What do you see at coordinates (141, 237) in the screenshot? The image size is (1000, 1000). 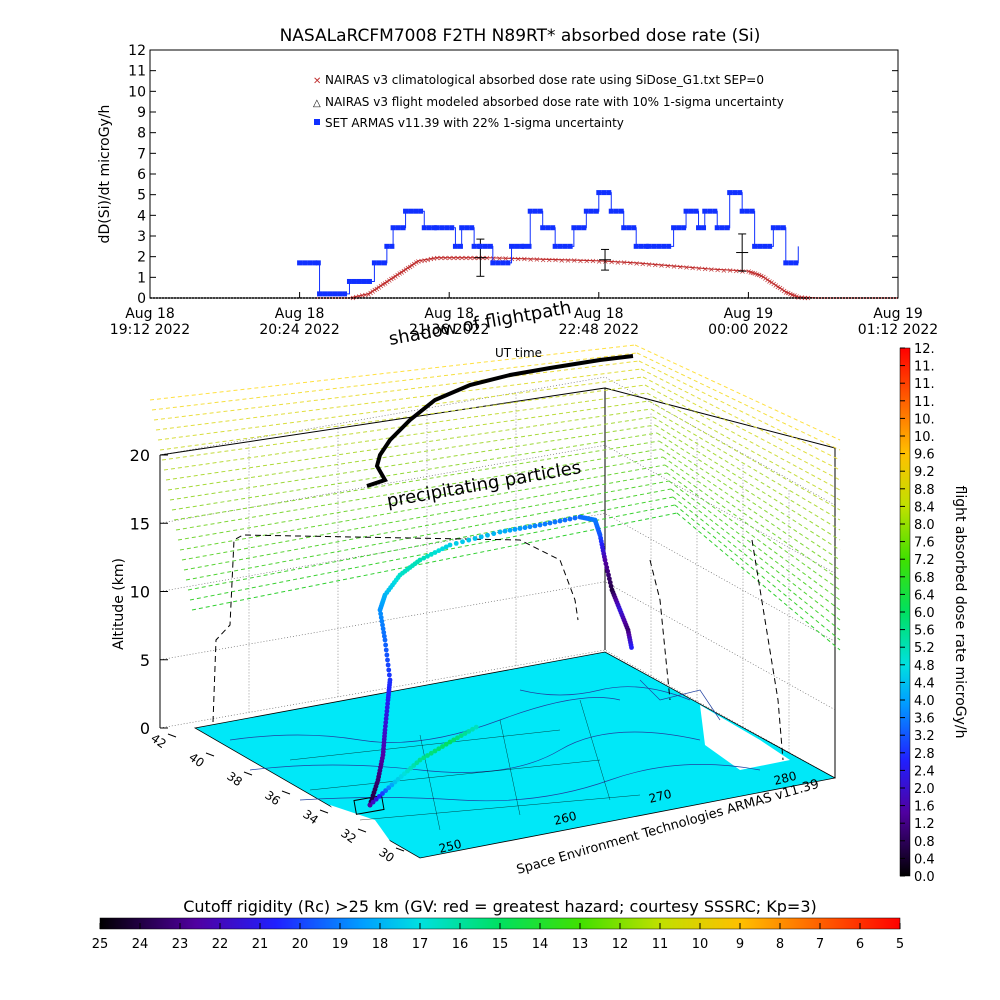 I see `y-tick-label: 3` at bounding box center [141, 237].